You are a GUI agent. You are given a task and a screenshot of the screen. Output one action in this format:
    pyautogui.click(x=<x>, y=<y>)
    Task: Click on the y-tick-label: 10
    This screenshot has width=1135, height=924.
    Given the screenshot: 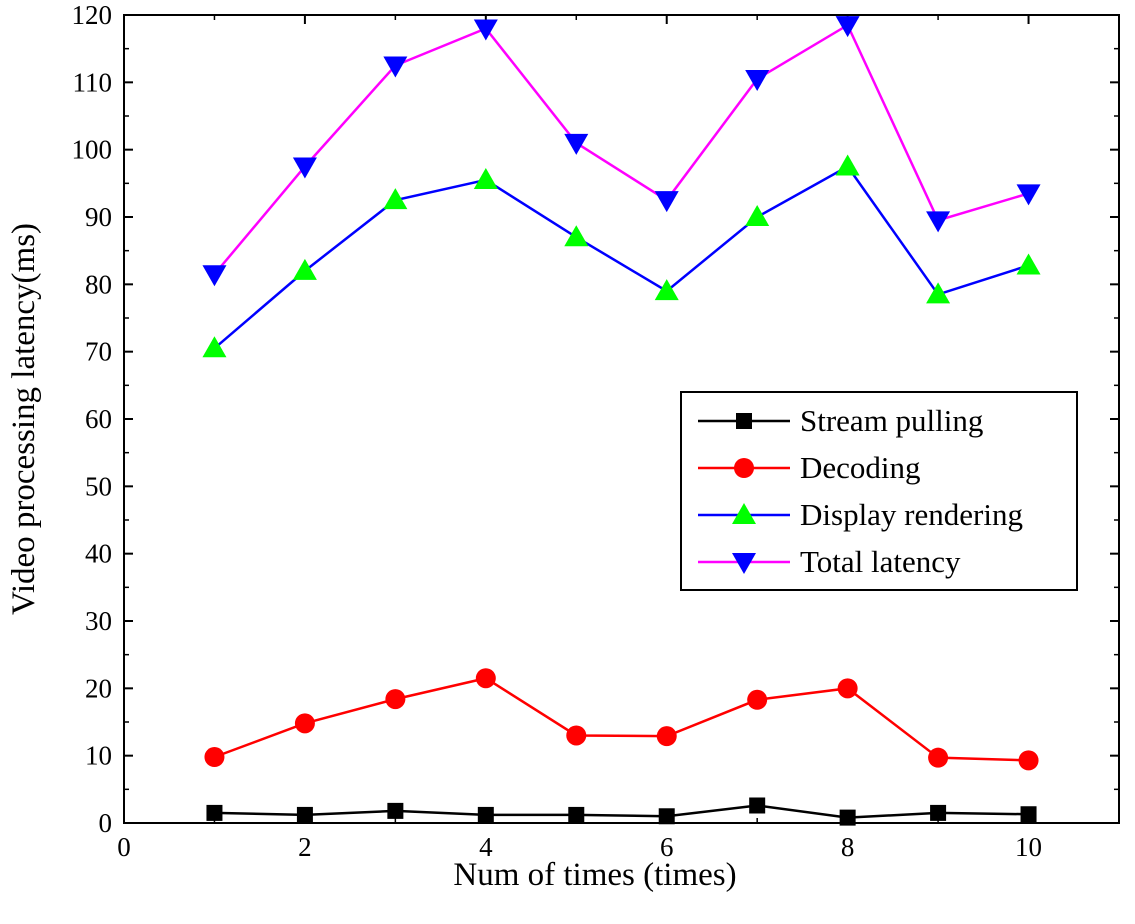 What is the action you would take?
    pyautogui.click(x=98, y=756)
    